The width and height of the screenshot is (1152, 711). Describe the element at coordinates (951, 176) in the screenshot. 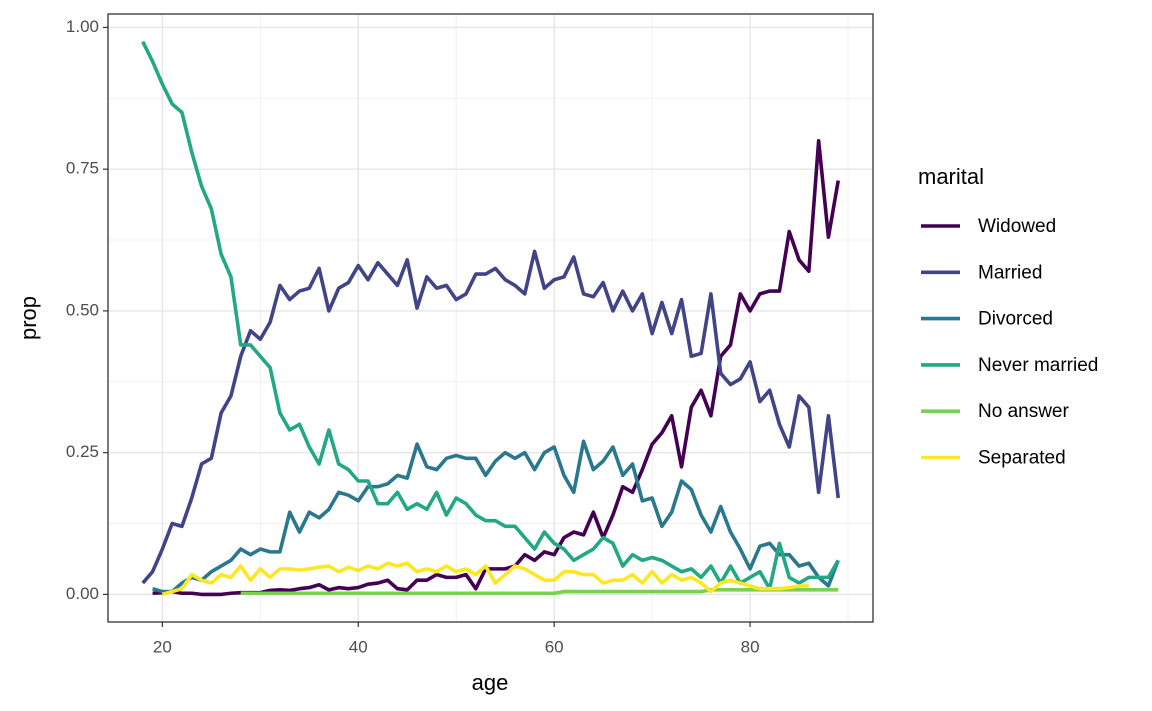

I see `legend-title: marital` at that location.